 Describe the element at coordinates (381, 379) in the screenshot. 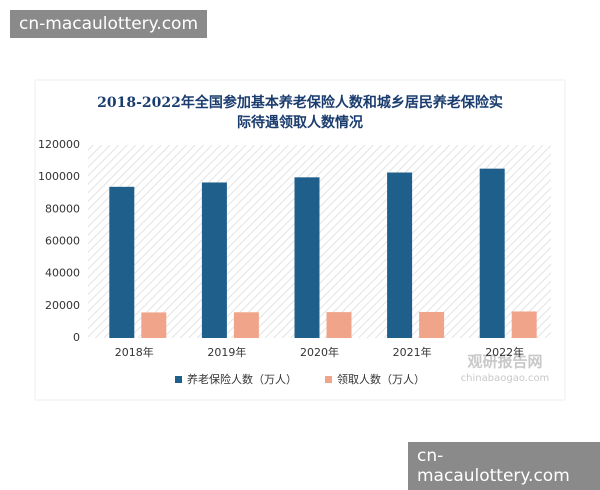

I see `legend-label: 领取人数（万人）` at that location.